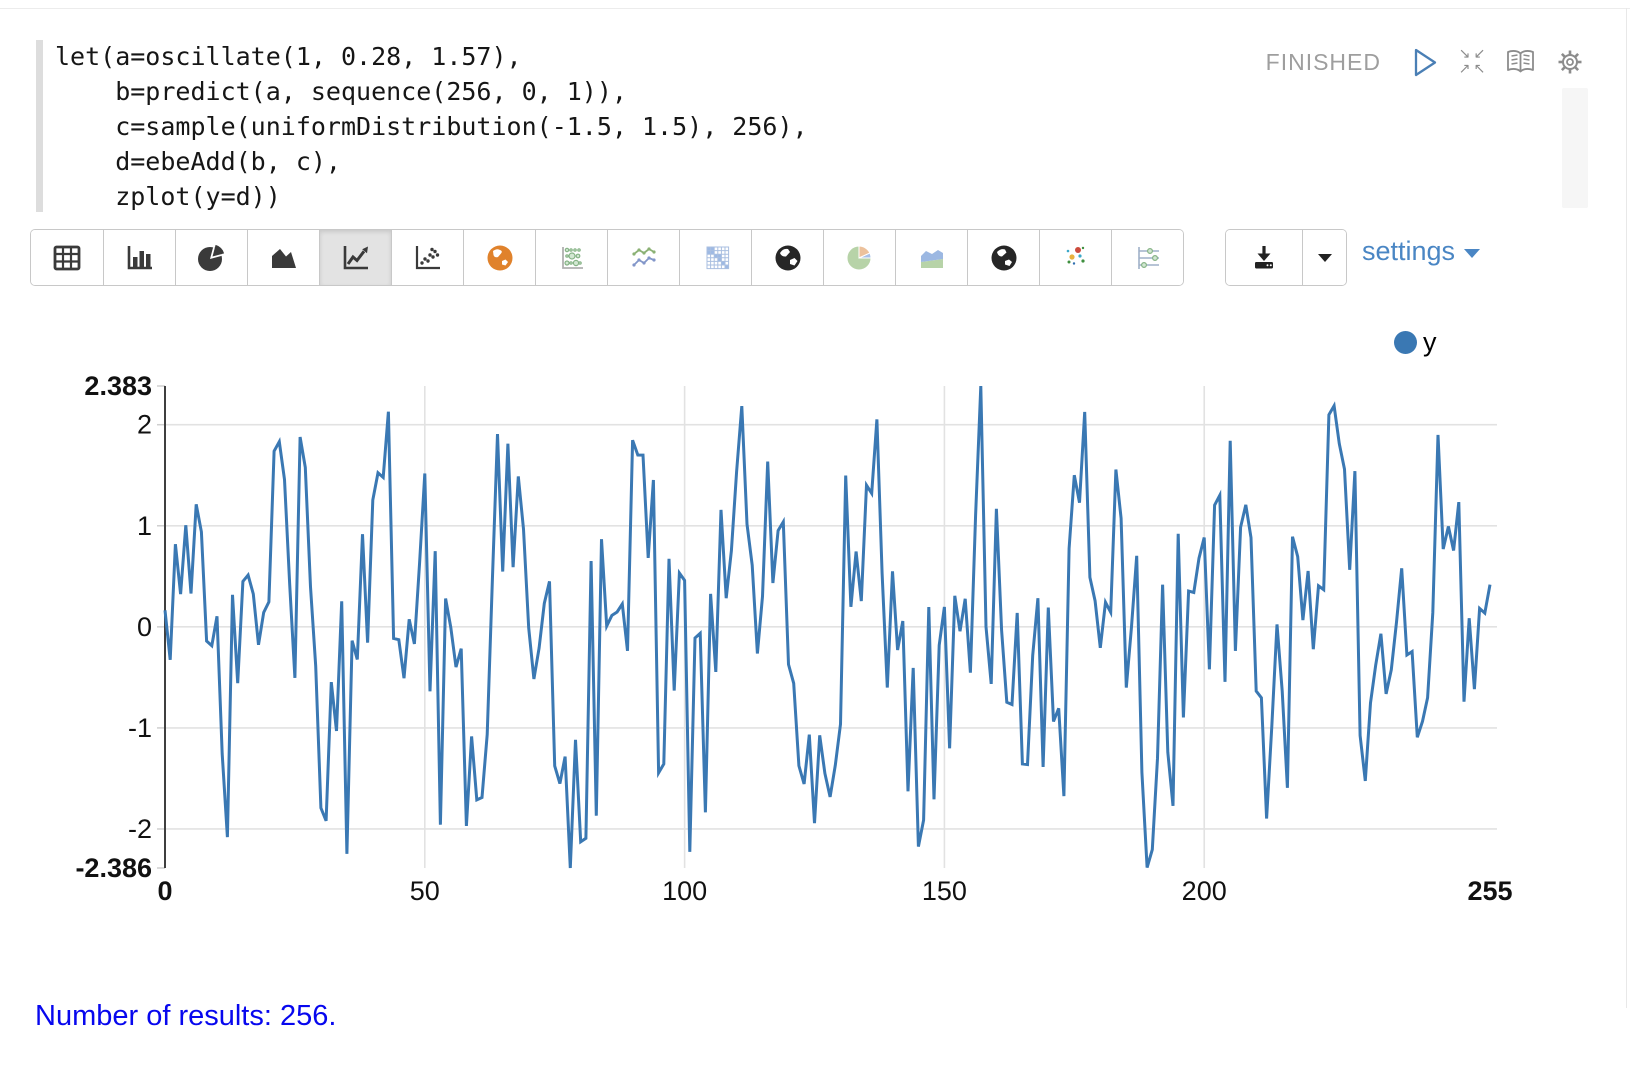 This screenshot has height=1072, width=1630. I want to click on chart-legend: y, so click(1415, 342).